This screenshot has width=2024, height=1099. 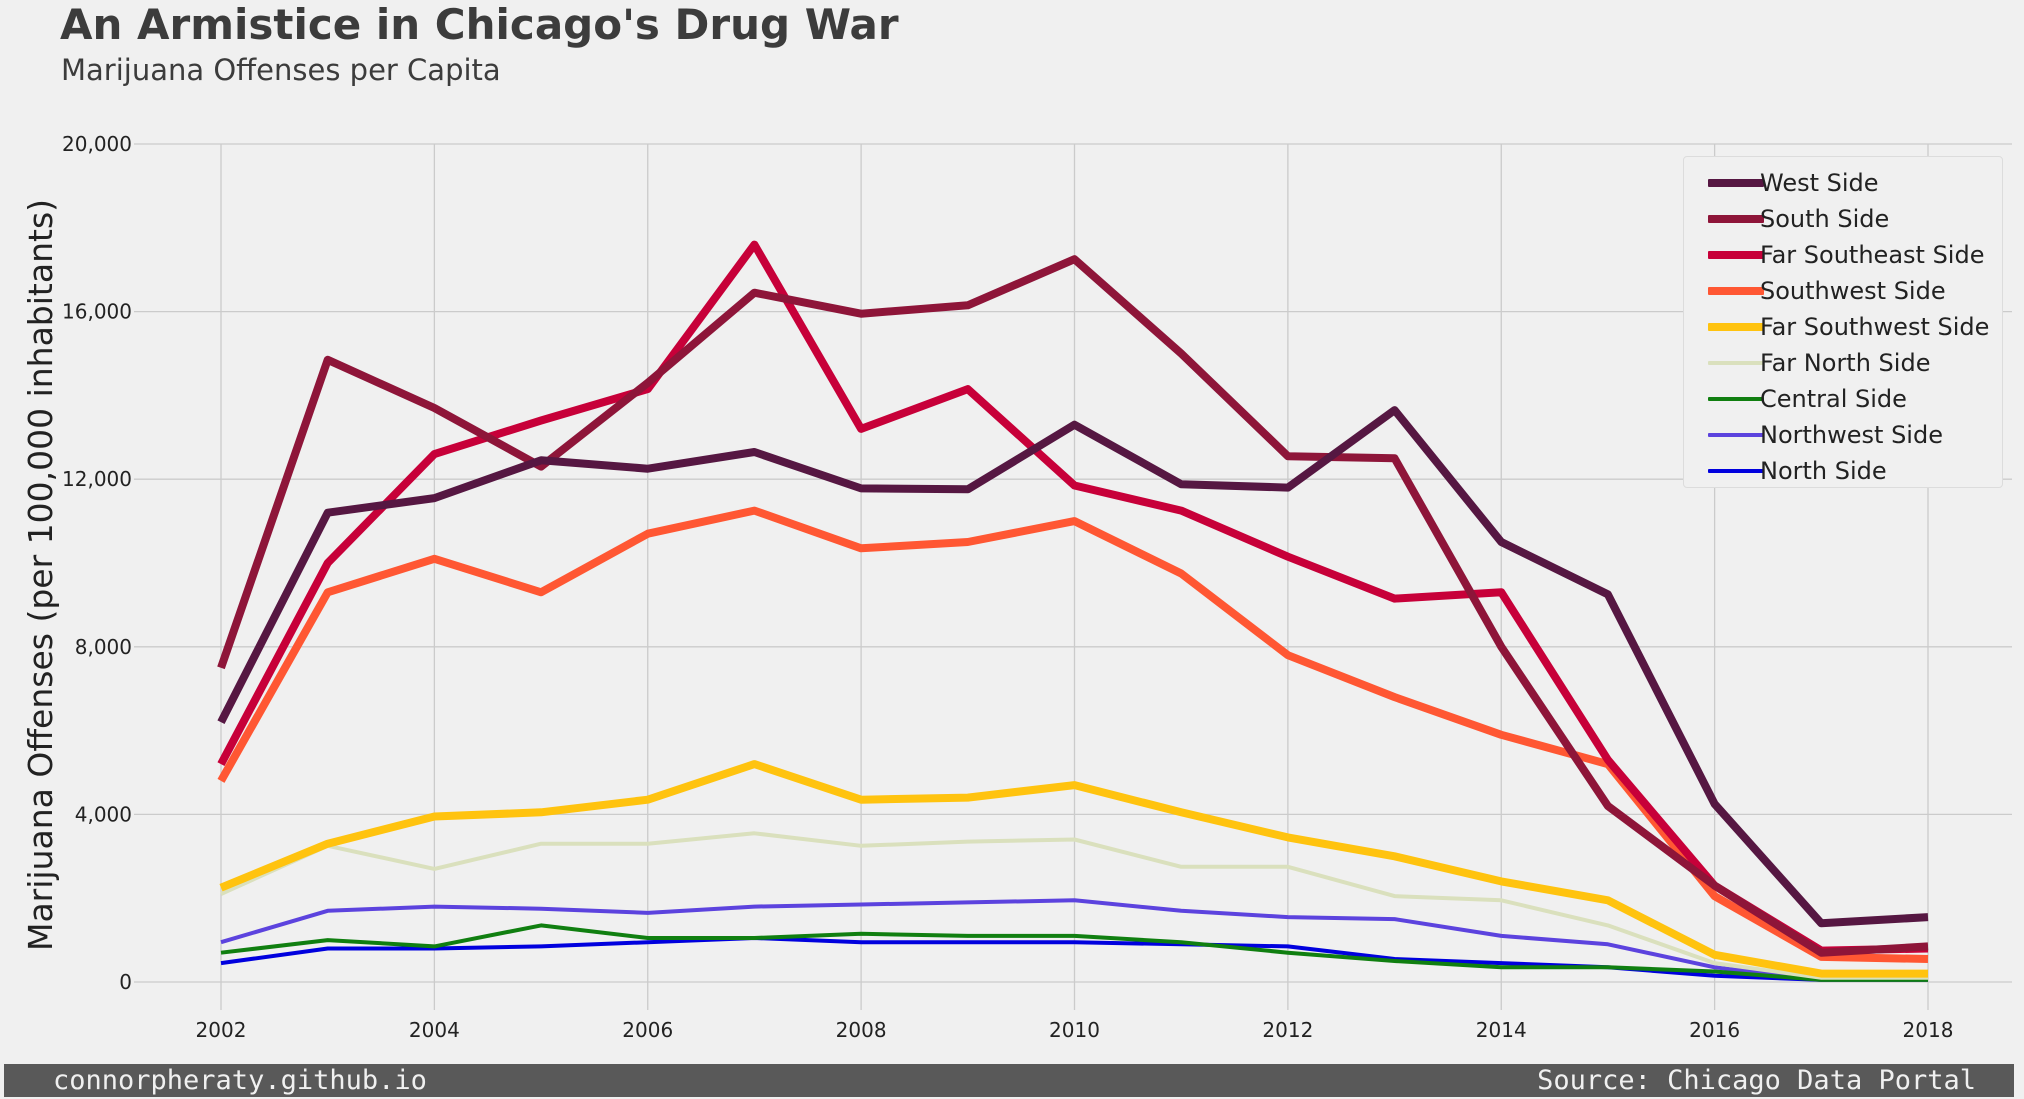 What do you see at coordinates (1501, 1030) in the screenshot?
I see `x-tick-label: 2014` at bounding box center [1501, 1030].